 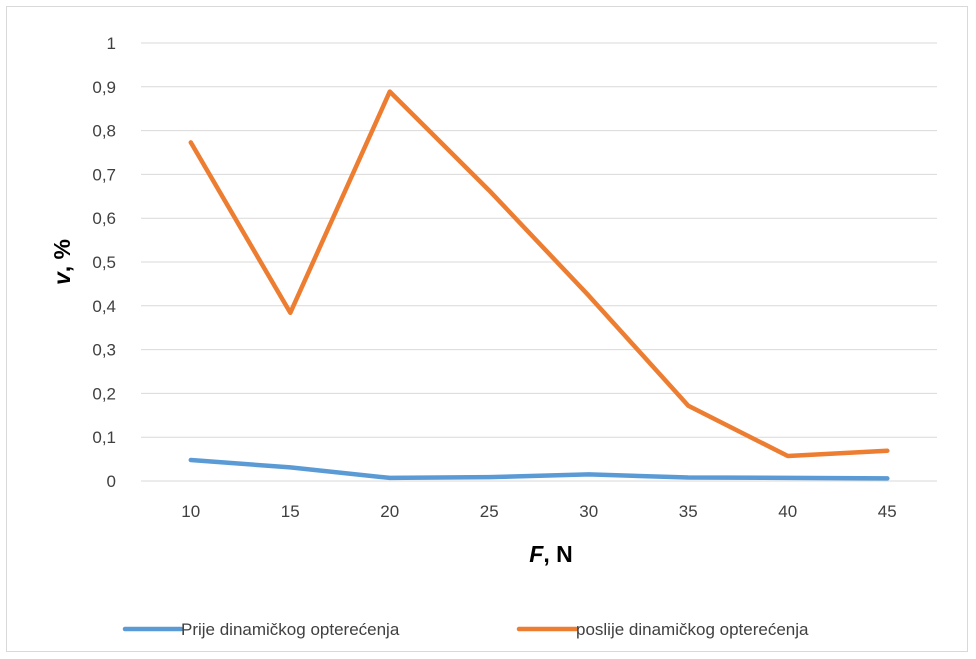 I want to click on y-axis-variable: v, so click(x=62, y=278).